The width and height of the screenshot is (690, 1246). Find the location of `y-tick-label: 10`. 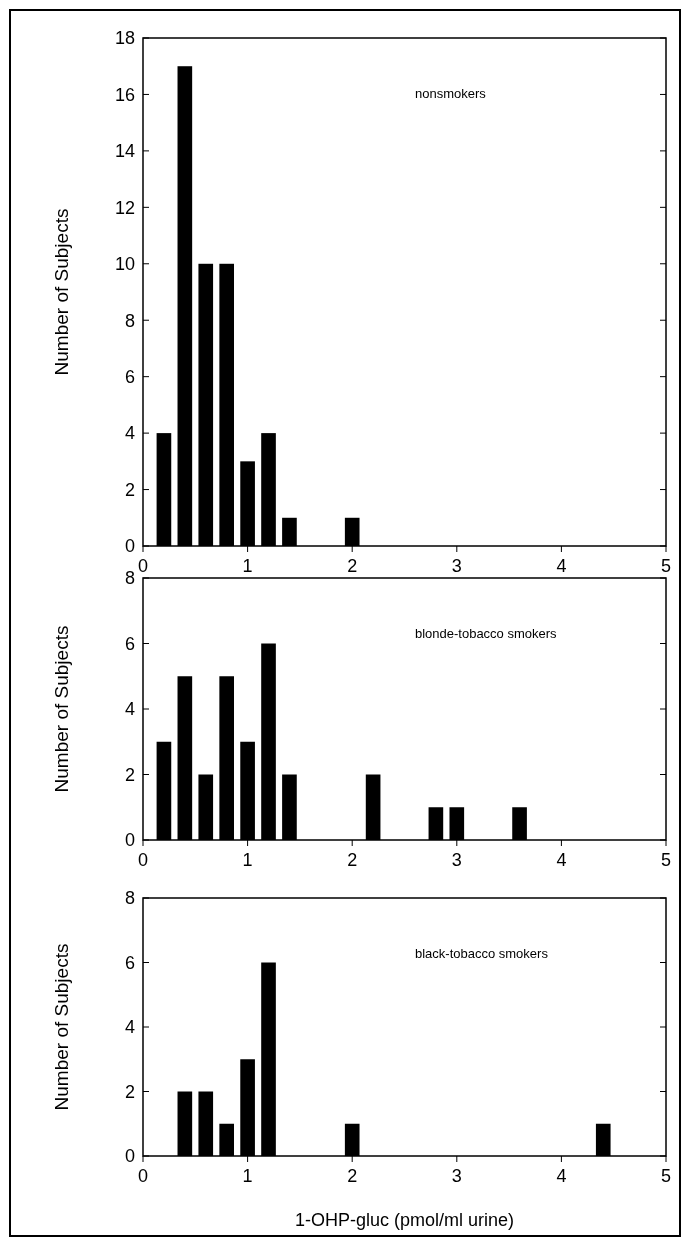

y-tick-label: 10 is located at coordinates (124, 264).